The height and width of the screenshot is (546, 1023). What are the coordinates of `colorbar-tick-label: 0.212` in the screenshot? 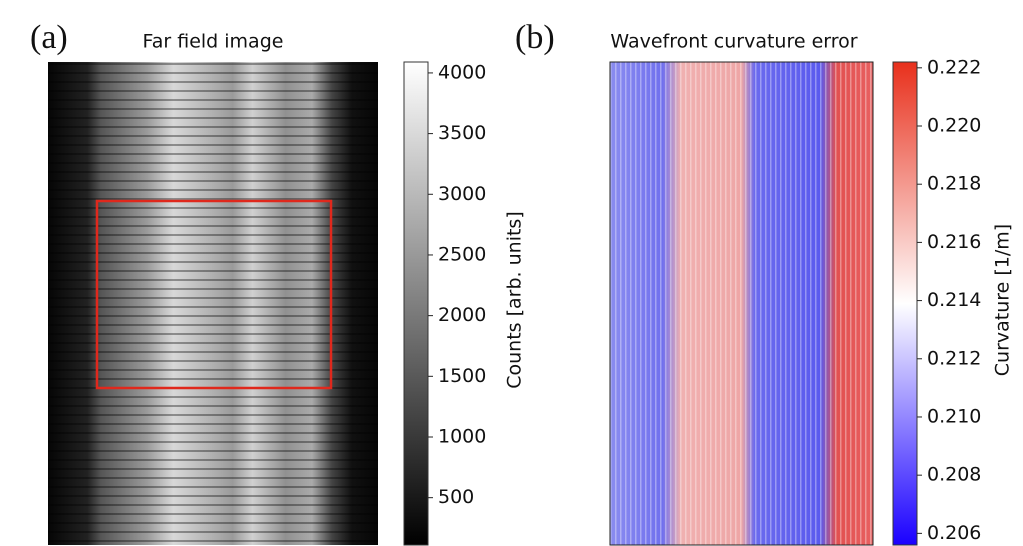 It's located at (954, 358).